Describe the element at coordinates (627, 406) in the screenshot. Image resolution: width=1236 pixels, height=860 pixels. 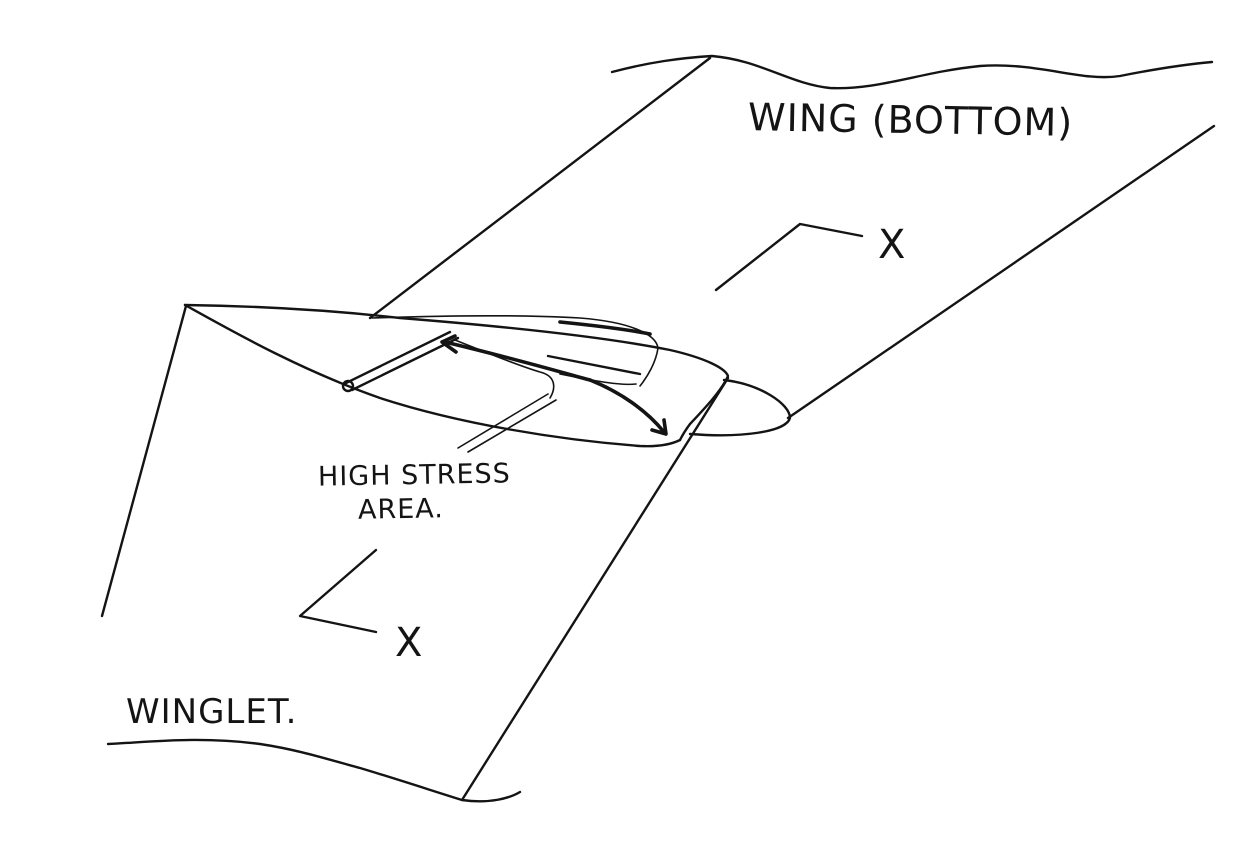
I see `stress-arrow-curve` at that location.